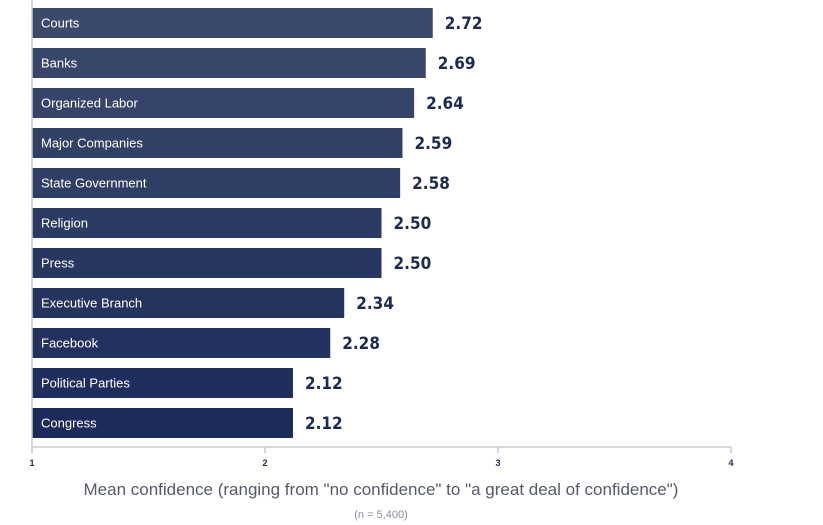 This screenshot has height=525, width=823. Describe the element at coordinates (64, 223) in the screenshot. I see `category-label: Religion` at that location.